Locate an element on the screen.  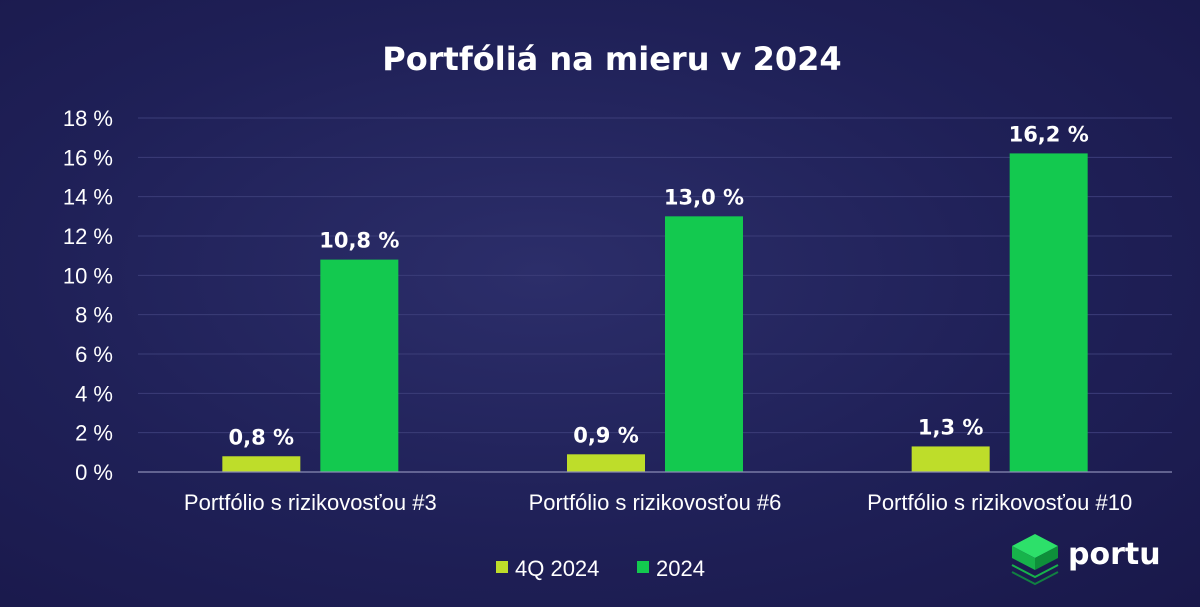
stacked-cubes-icon is located at coordinates (1035, 560).